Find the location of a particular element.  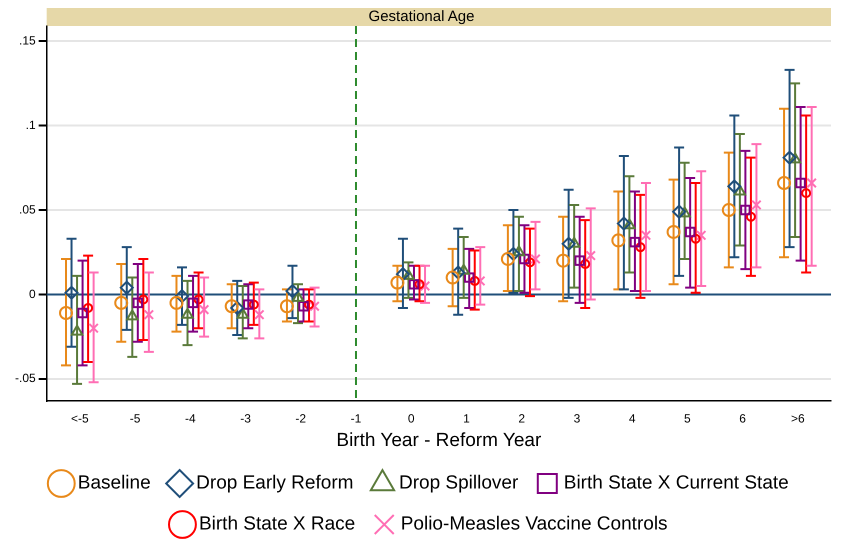

x-tick-label: 0 is located at coordinates (411, 418).